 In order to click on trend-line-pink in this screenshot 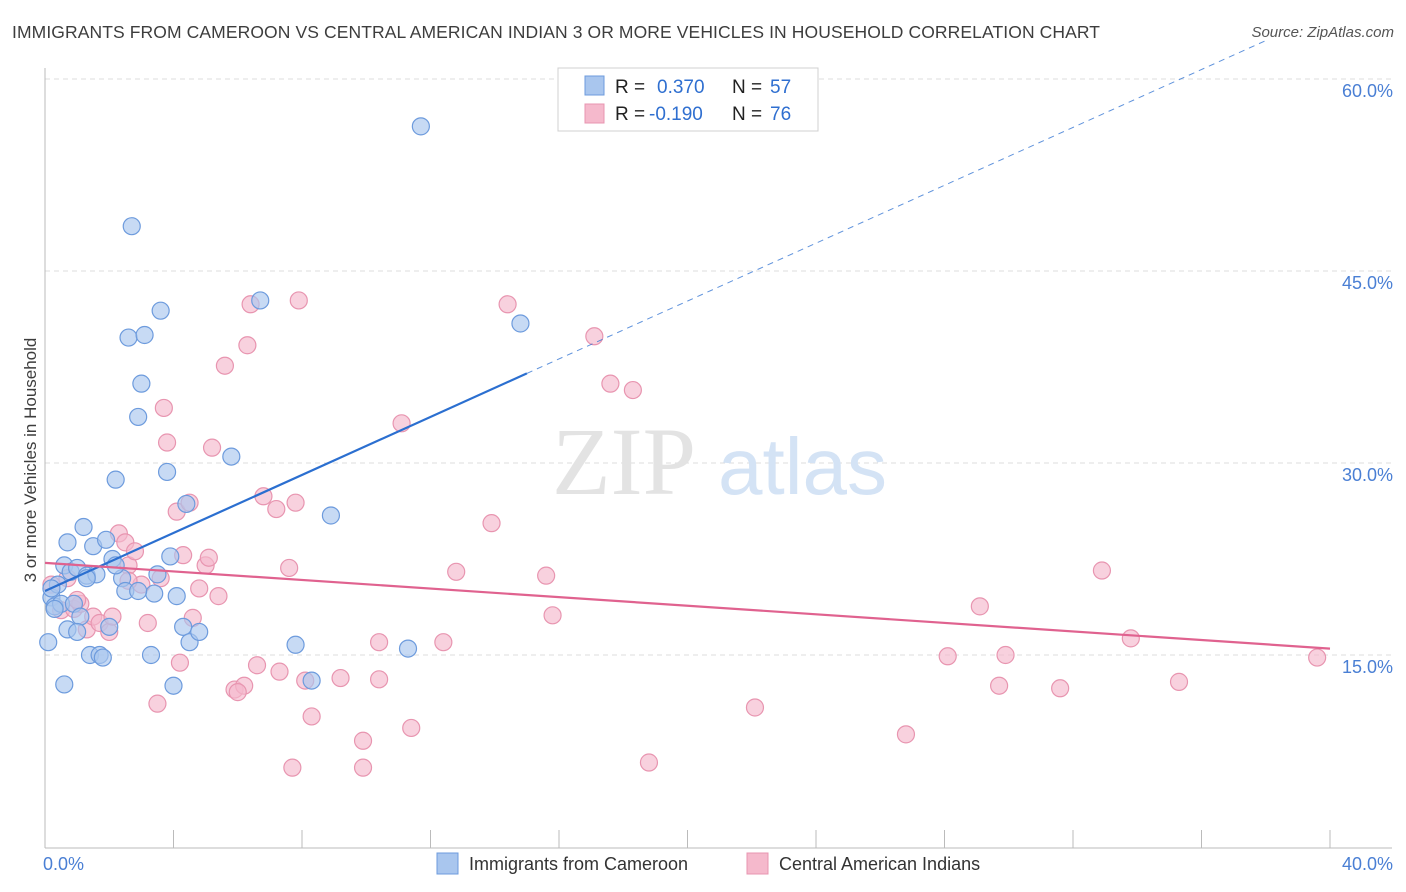, I will do `click(687, 605)`.